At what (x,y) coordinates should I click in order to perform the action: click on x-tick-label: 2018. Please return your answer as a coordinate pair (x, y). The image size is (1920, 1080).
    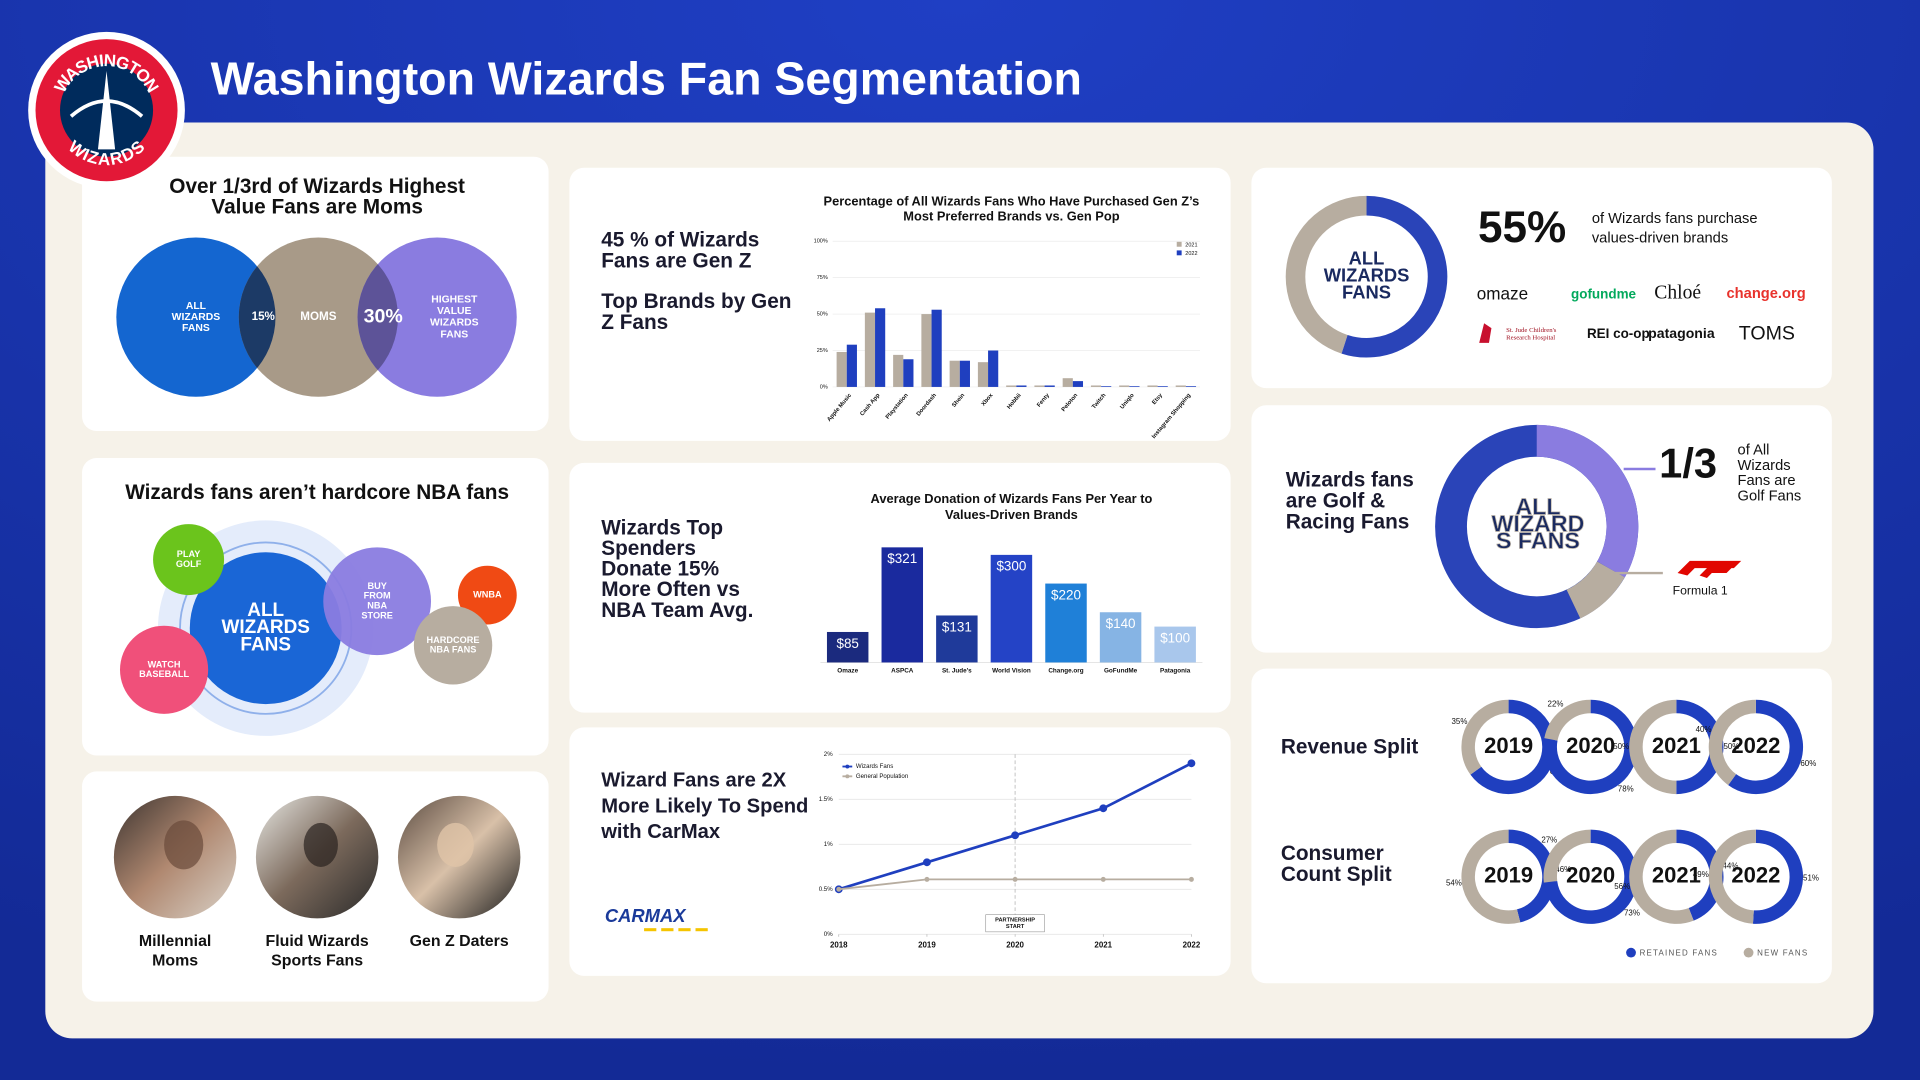
    Looking at the image, I should click on (839, 944).